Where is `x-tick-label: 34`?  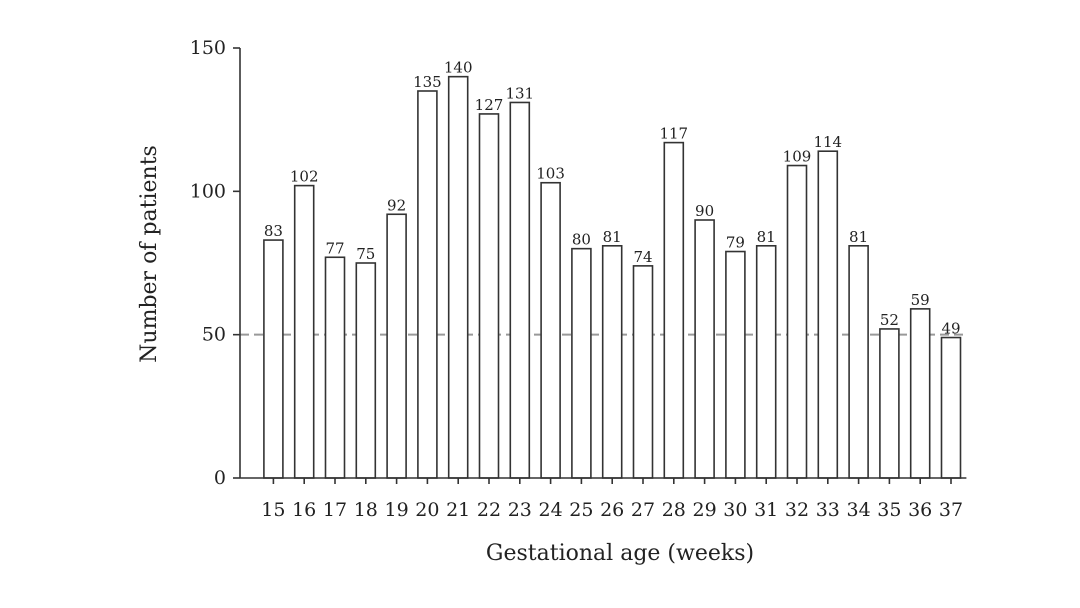 x-tick-label: 34 is located at coordinates (859, 510).